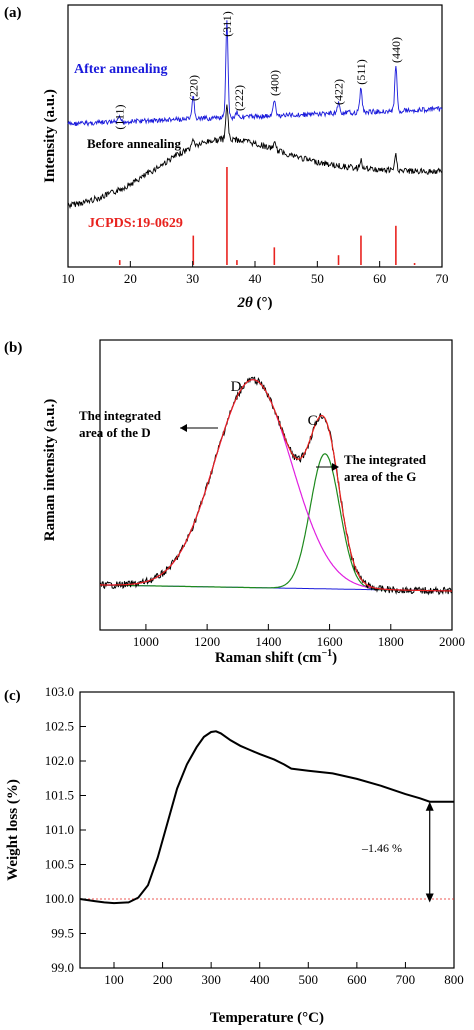 This screenshot has width=474, height=1030. Describe the element at coordinates (429, 898) in the screenshot. I see `arrowhead-down` at that location.